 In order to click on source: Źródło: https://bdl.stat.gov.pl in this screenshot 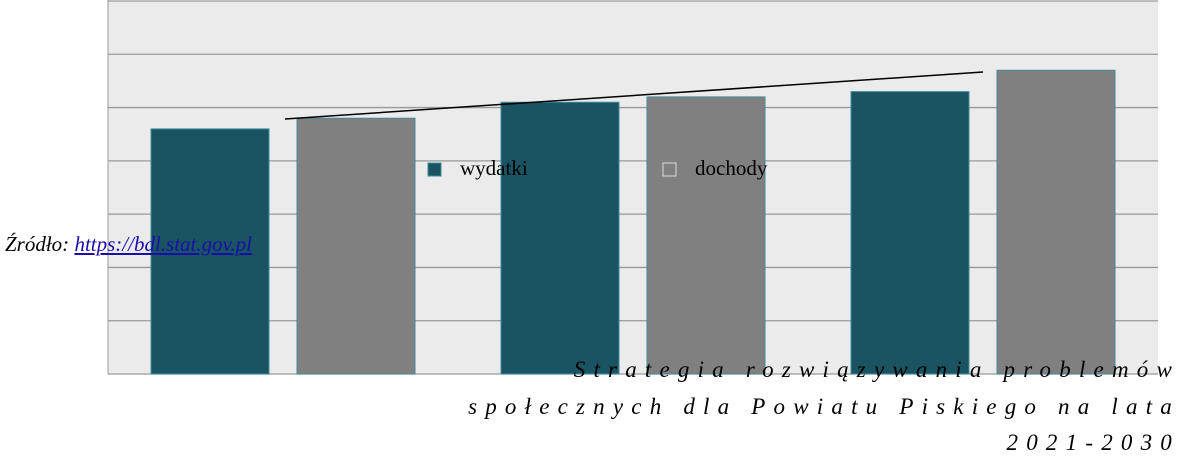, I will do `click(128, 244)`.